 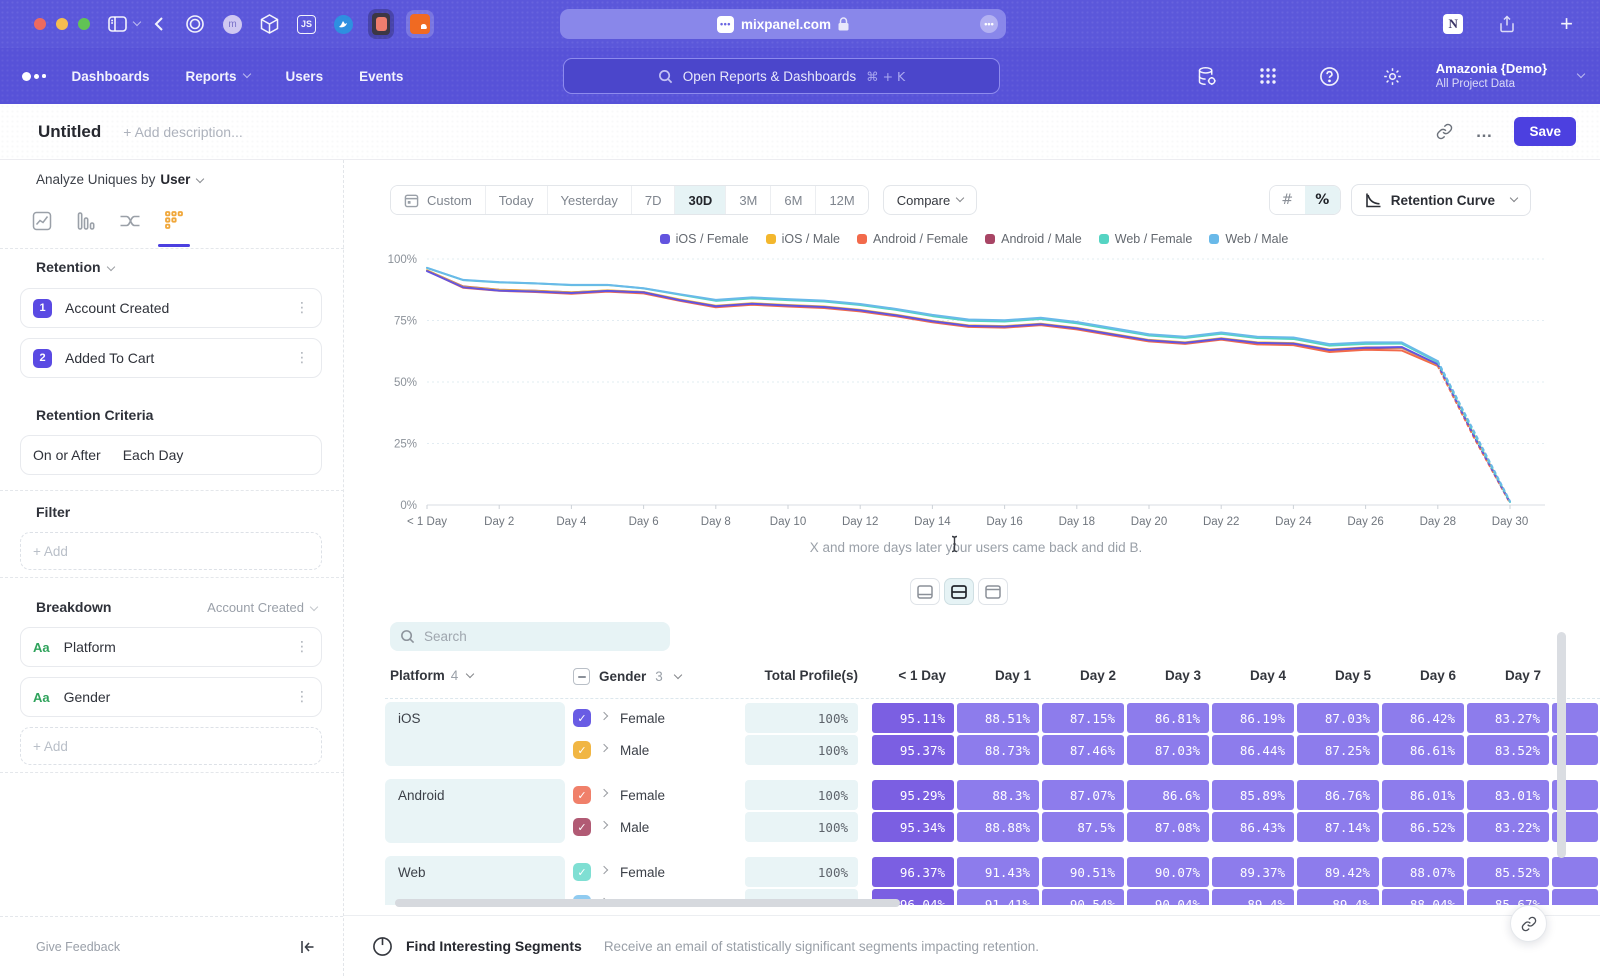 What do you see at coordinates (1253, 750) in the screenshot?
I see `retention-value-cell: 86.44%` at bounding box center [1253, 750].